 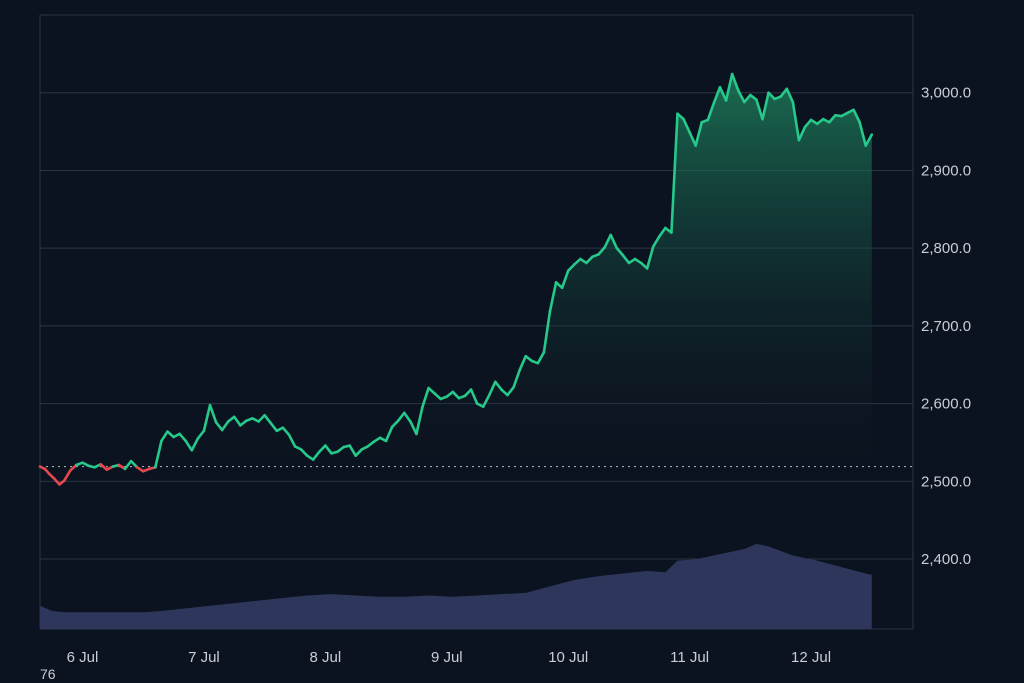 I want to click on volume-area, so click(x=456, y=586).